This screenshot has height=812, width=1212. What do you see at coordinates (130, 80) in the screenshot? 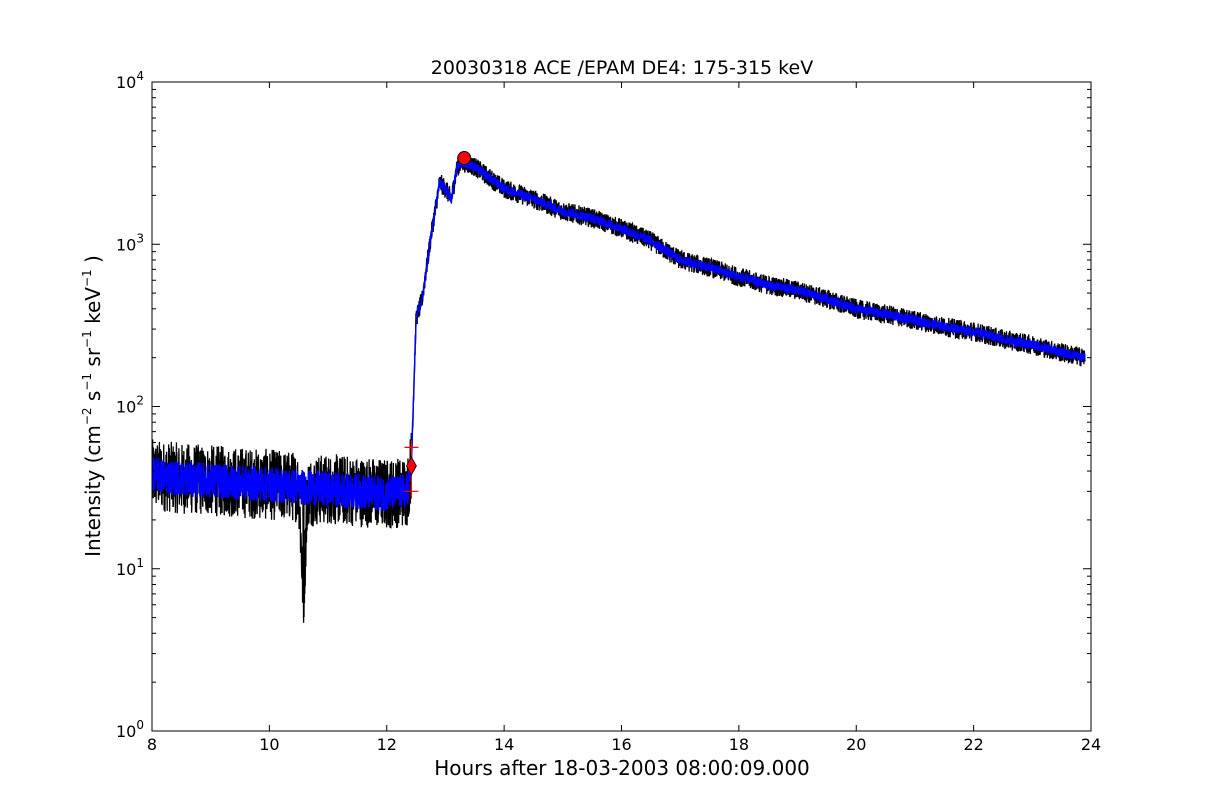
I see `y-tick-label: 10⁴` at bounding box center [130, 80].